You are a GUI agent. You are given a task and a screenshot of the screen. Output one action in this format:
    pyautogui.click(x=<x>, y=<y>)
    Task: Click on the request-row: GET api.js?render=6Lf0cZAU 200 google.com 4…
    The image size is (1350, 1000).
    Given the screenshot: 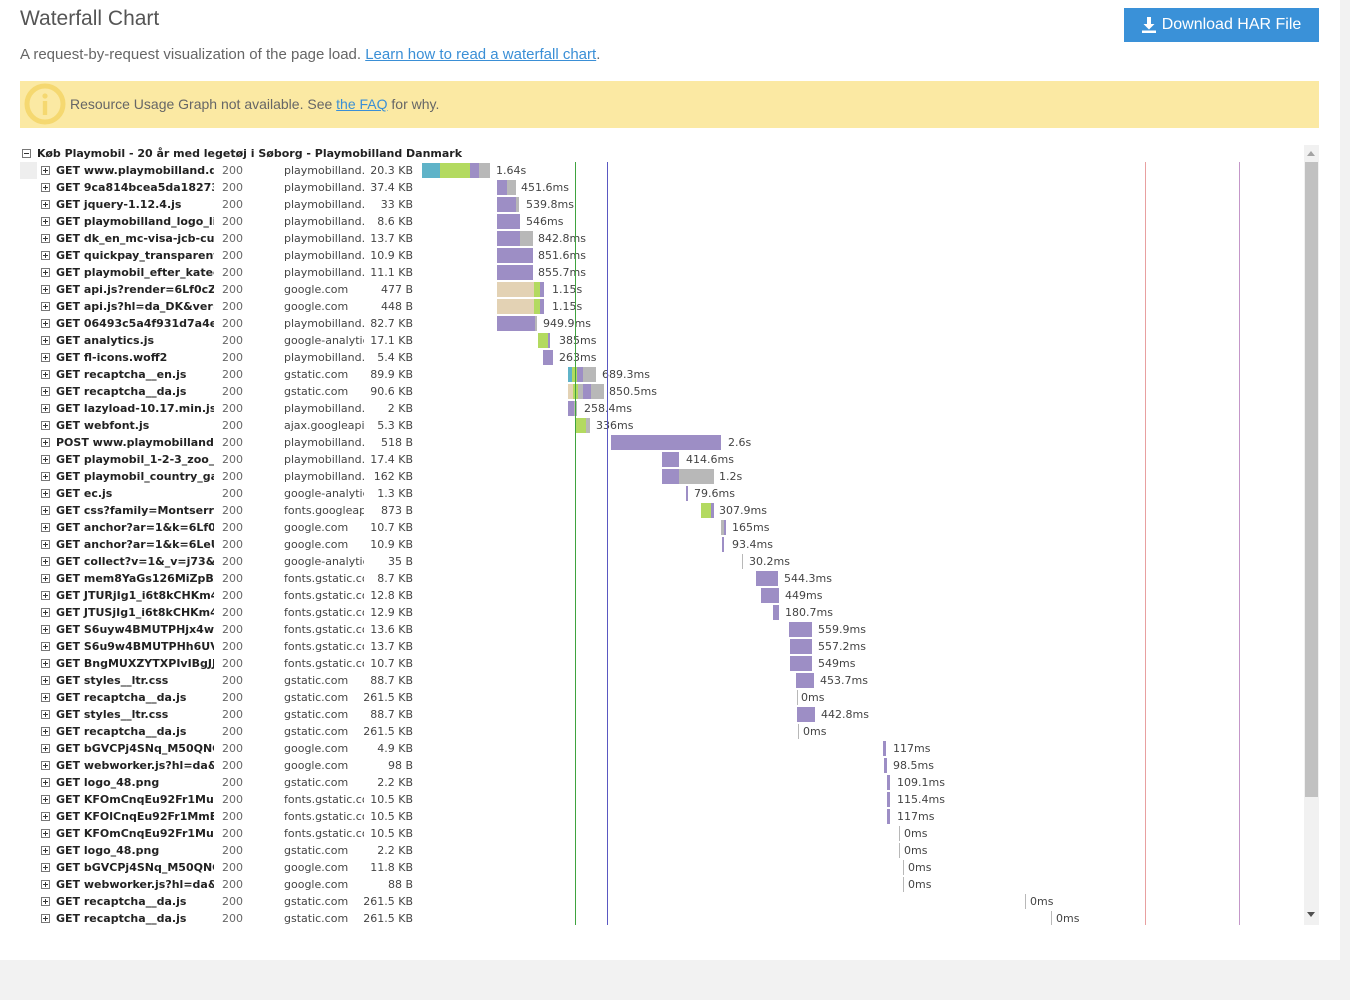 What is the action you would take?
    pyautogui.click(x=662, y=289)
    